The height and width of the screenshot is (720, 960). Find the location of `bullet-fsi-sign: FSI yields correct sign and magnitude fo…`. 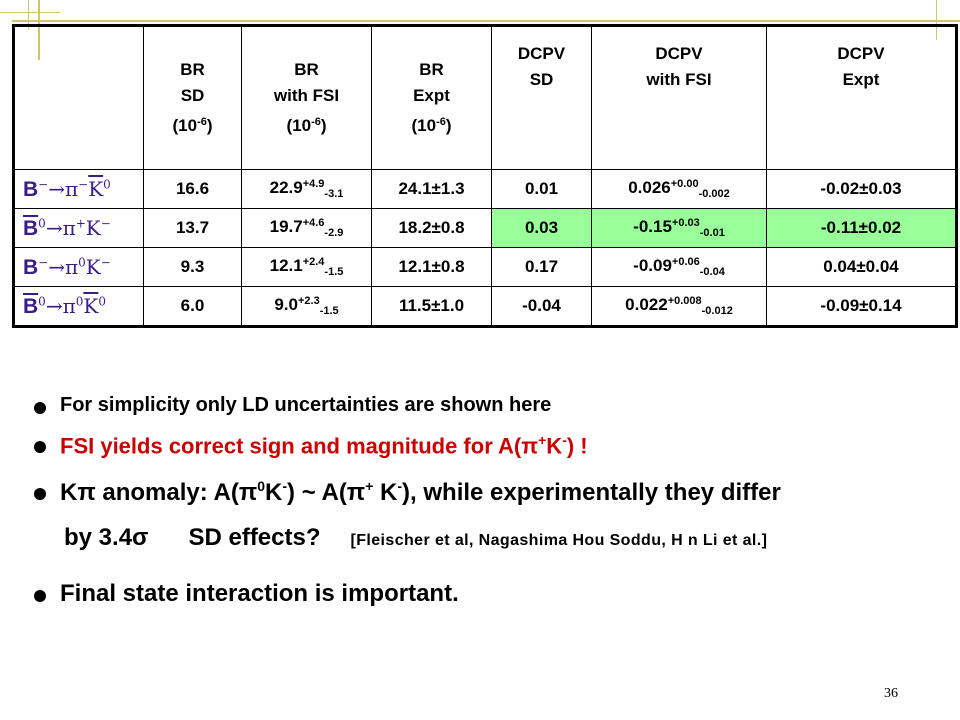

bullet-fsi-sign: FSI yields correct sign and magnitude fo… is located at coordinates (494, 448).